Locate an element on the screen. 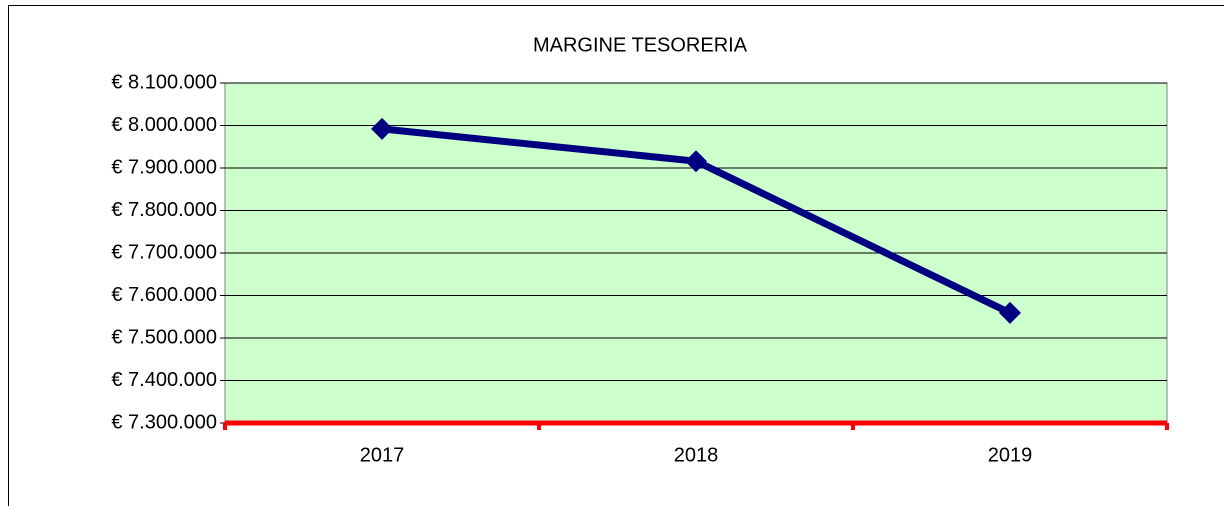 This screenshot has width=1224, height=506. y-tick-label: € 7.600.000 is located at coordinates (164, 295).